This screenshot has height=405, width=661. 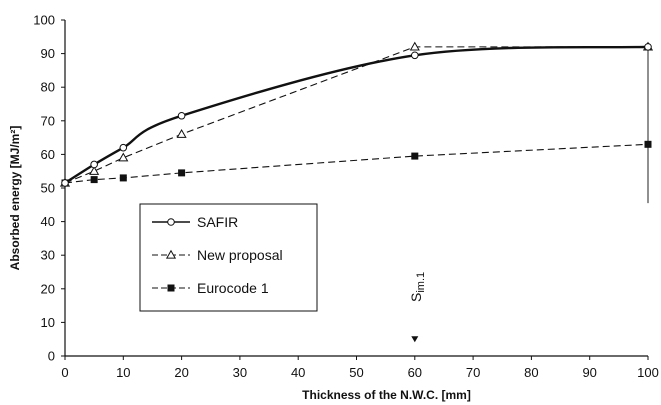 What do you see at coordinates (48, 255) in the screenshot?
I see `y-tick-label: 30` at bounding box center [48, 255].